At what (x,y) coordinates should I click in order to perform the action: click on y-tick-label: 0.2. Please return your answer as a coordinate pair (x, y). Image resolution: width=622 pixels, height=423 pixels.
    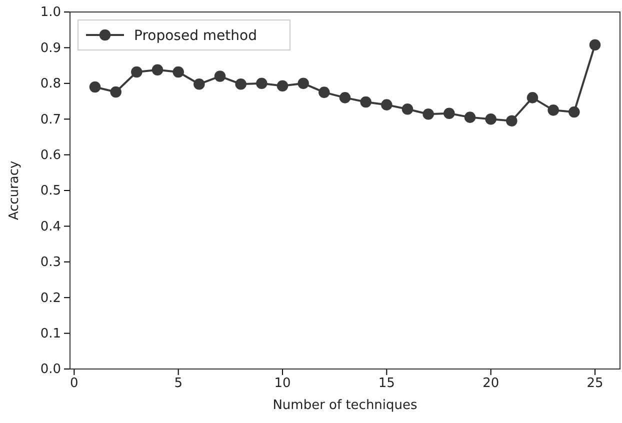
    Looking at the image, I should click on (50, 298).